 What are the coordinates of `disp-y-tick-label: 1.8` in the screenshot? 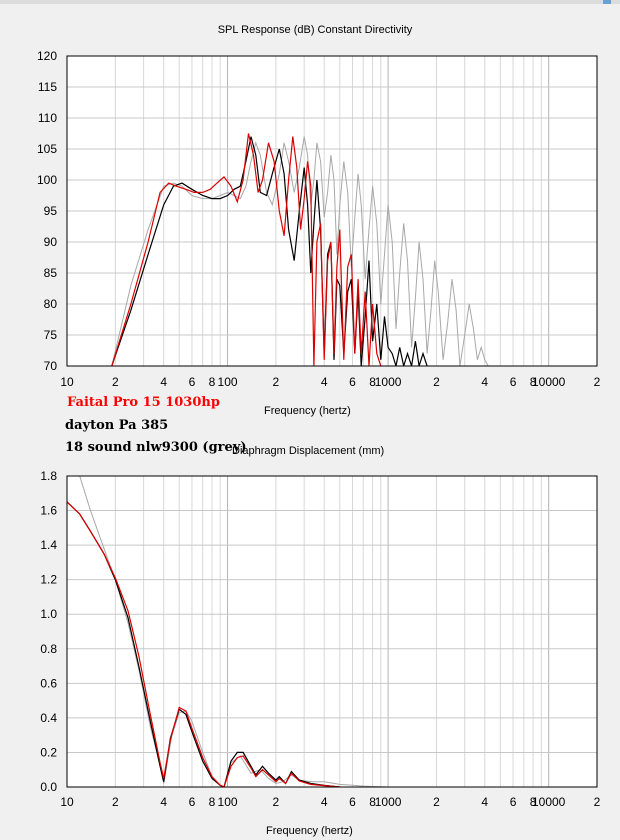 It's located at (48, 476).